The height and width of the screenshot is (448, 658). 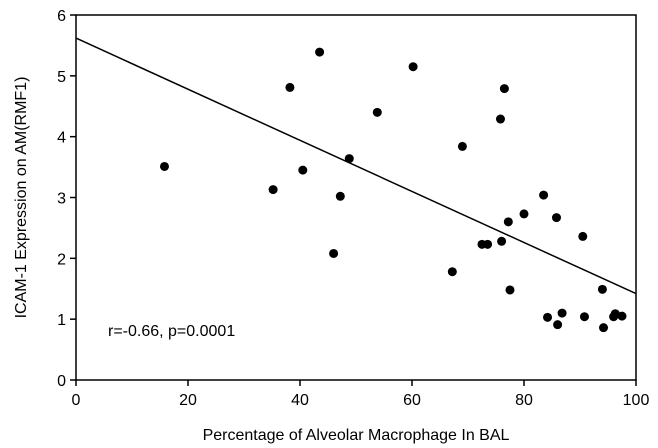 What do you see at coordinates (188, 400) in the screenshot?
I see `x-tick-label: 20` at bounding box center [188, 400].